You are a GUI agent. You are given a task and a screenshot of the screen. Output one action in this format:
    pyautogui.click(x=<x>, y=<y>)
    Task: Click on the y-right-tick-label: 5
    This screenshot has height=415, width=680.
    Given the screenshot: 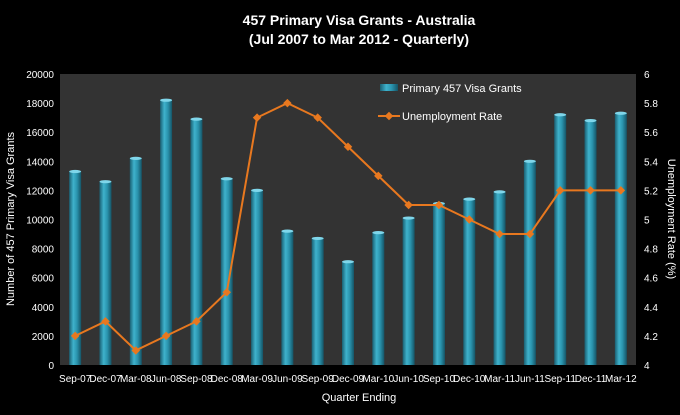 What is the action you would take?
    pyautogui.click(x=647, y=221)
    